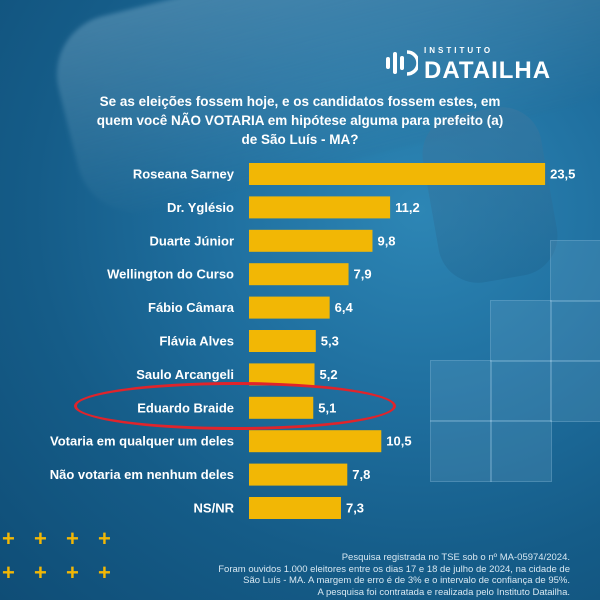 This screenshot has height=600, width=600. I want to click on category-label: Não votaria em nenhum deles, so click(142, 474).